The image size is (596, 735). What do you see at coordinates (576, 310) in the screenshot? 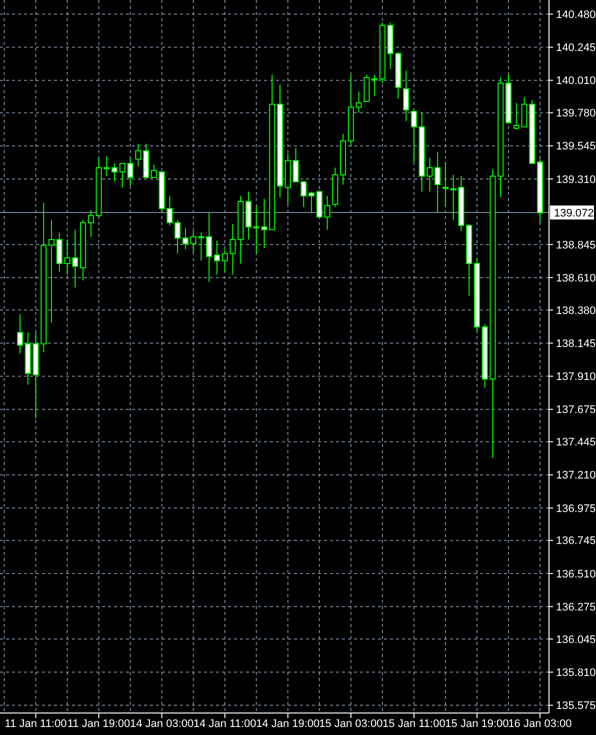
I see `y-tick-label: 138.380` at bounding box center [576, 310].